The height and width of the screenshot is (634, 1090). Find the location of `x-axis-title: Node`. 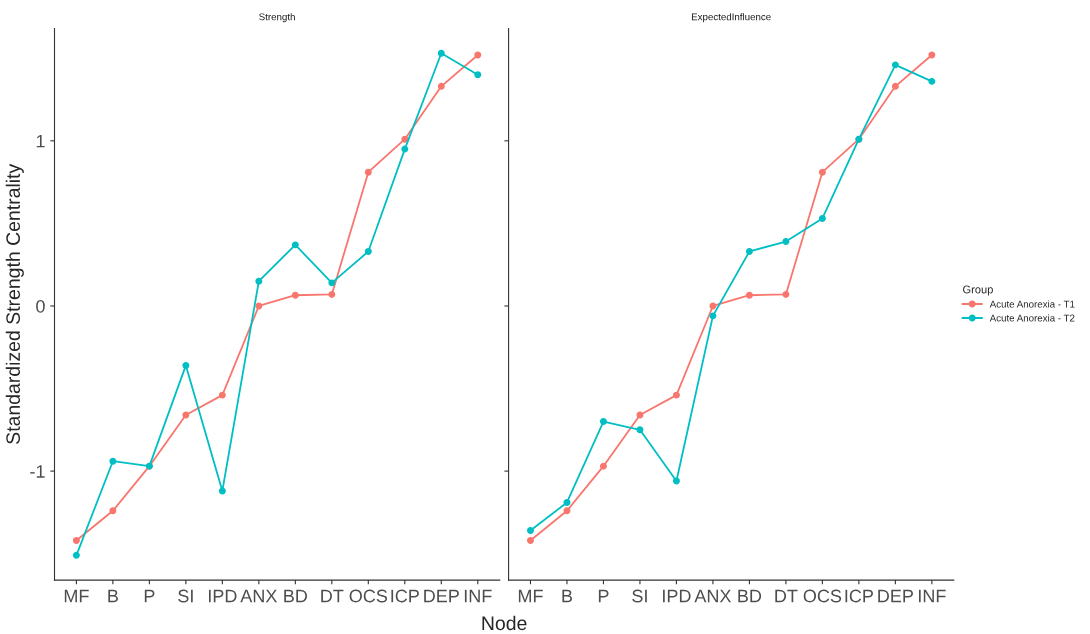

x-axis-title: Node is located at coordinates (504, 623).